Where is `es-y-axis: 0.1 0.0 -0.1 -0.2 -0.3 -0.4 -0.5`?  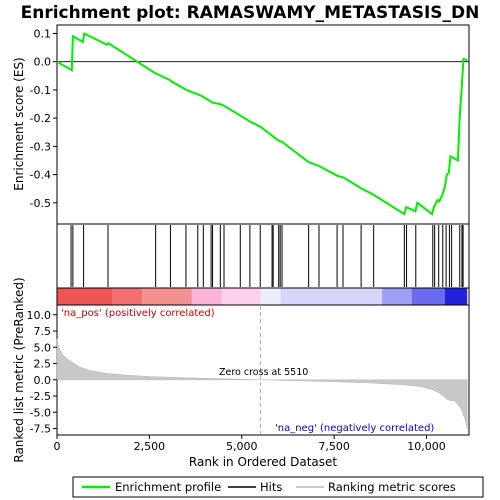 es-y-axis: 0.1 0.0 -0.1 -0.2 -0.3 -0.4 -0.5 is located at coordinates (43, 118).